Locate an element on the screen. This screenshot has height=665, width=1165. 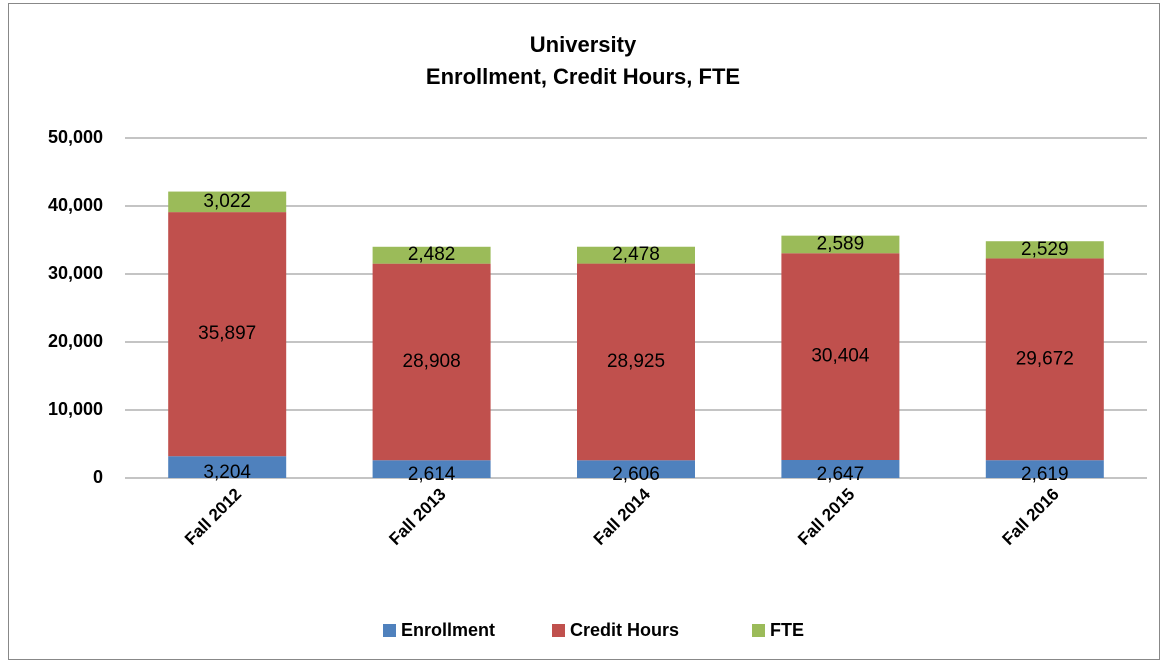
data-label: 2,606 is located at coordinates (636, 474).